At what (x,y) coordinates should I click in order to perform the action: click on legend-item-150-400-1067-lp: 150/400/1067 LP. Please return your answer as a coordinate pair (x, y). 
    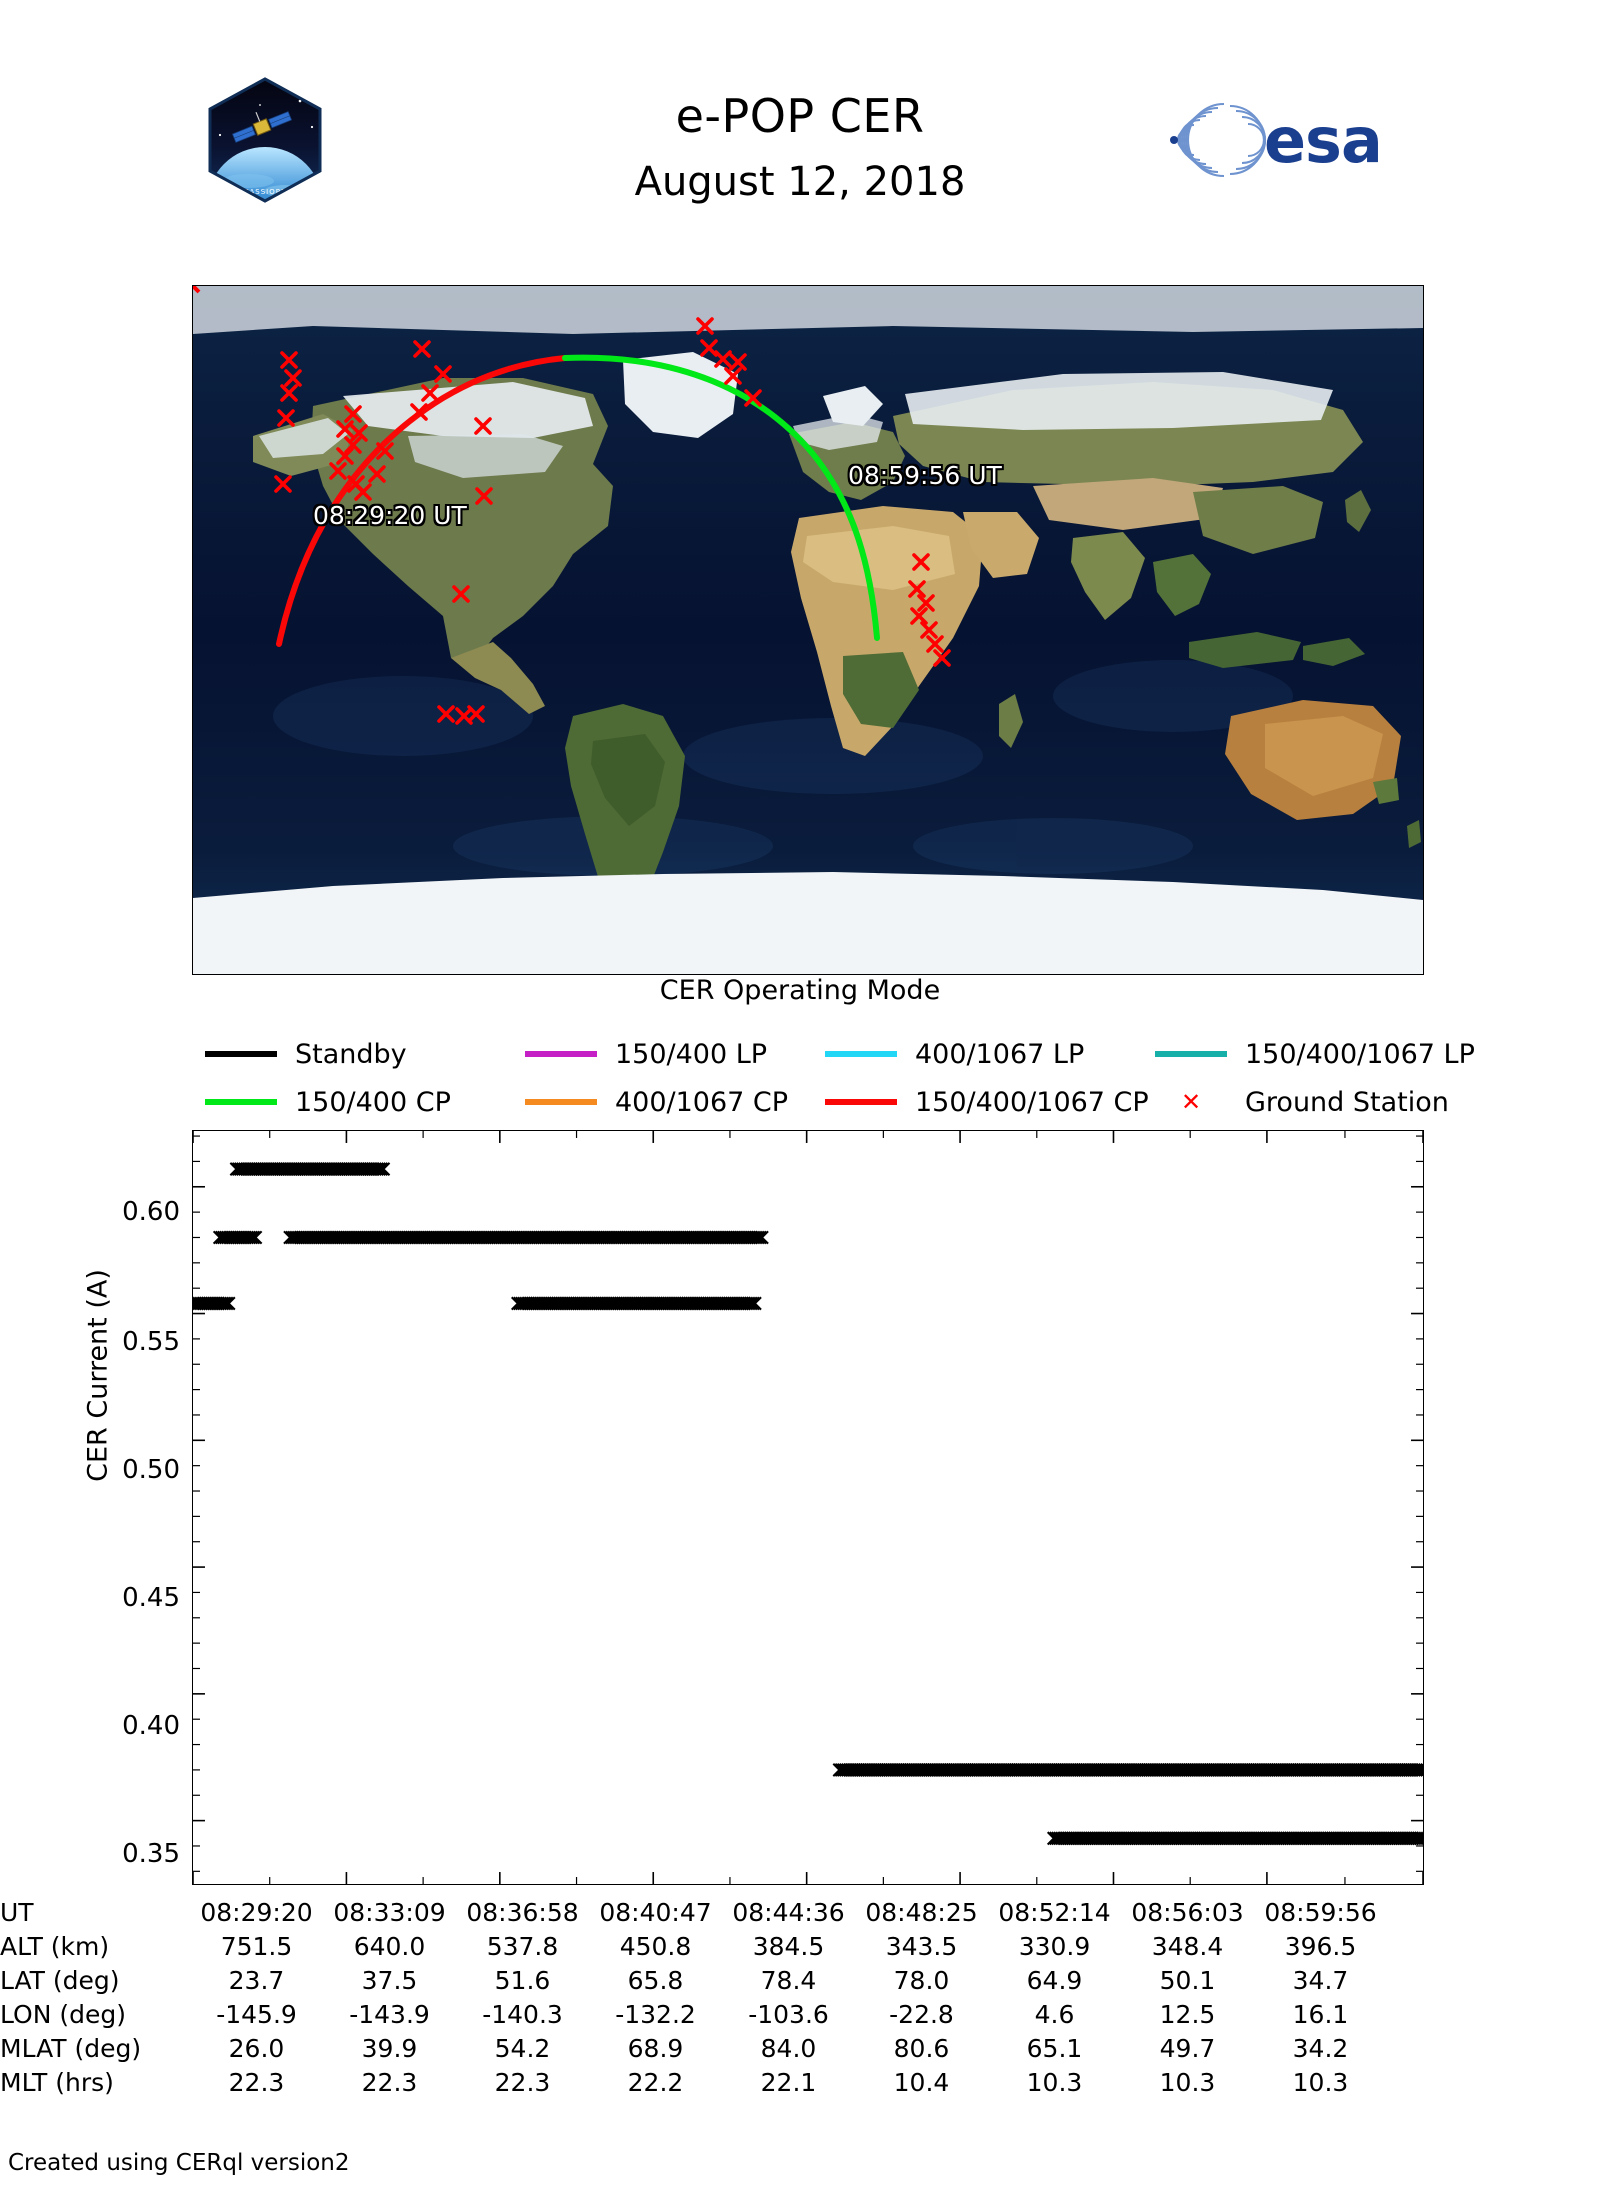
    Looking at the image, I should click on (1315, 1054).